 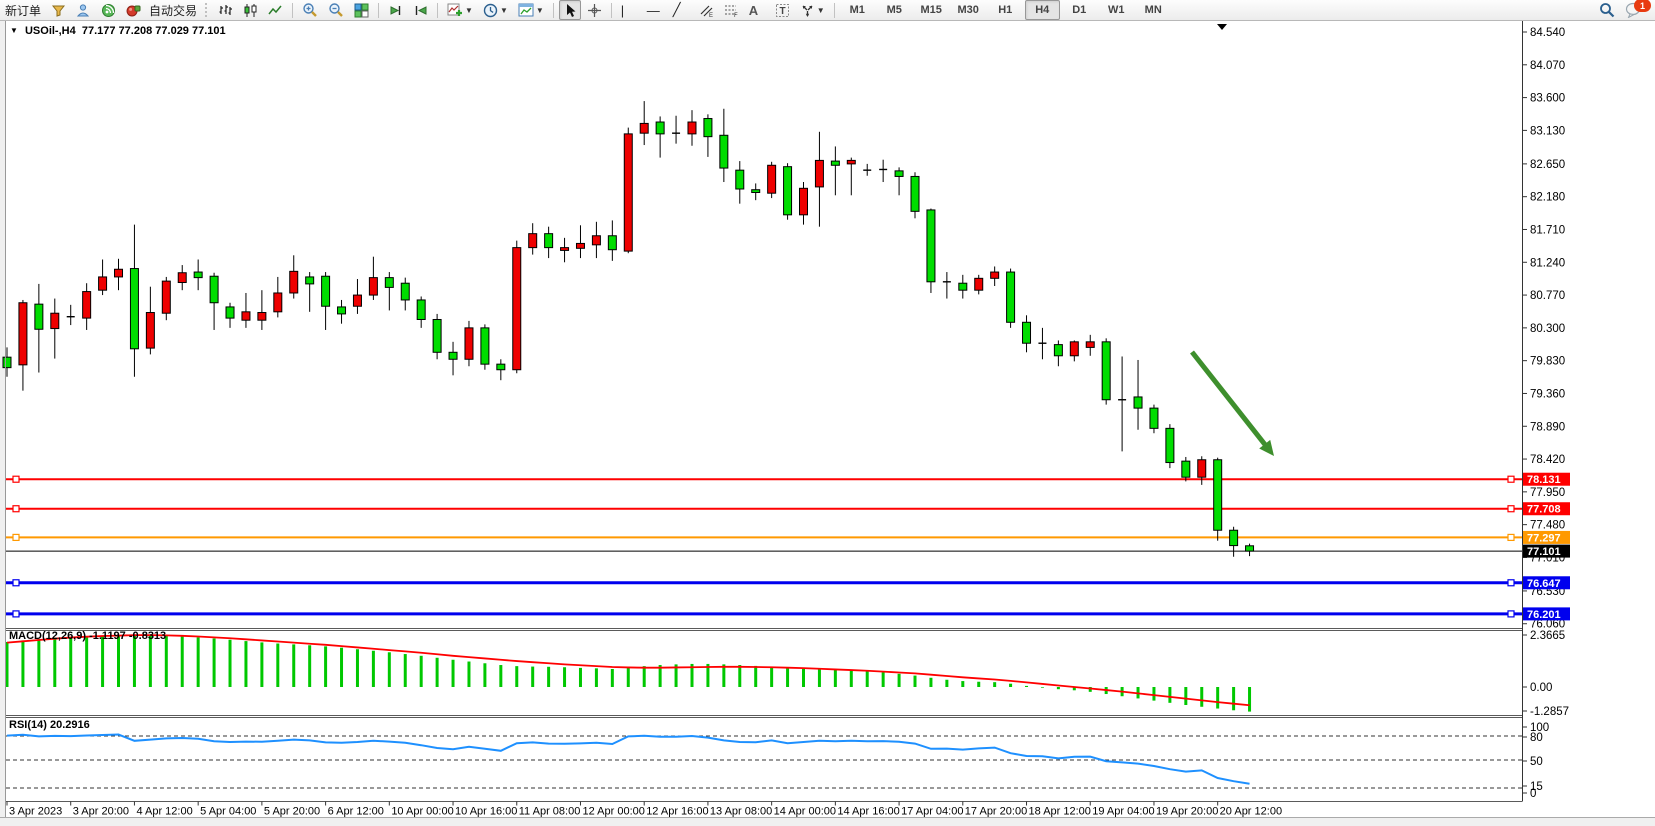 What do you see at coordinates (173, 10) in the screenshot?
I see `auto-trading-button: 自动交易` at bounding box center [173, 10].